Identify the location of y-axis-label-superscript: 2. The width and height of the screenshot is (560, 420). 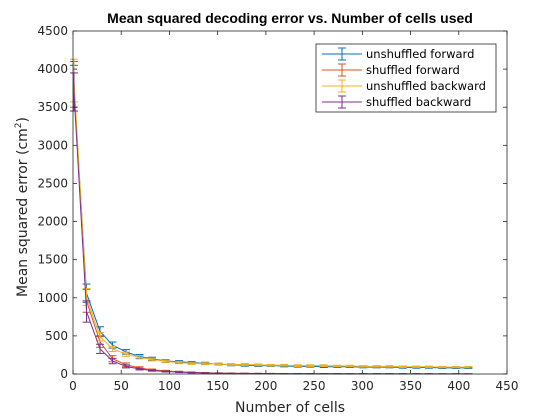
(19, 125).